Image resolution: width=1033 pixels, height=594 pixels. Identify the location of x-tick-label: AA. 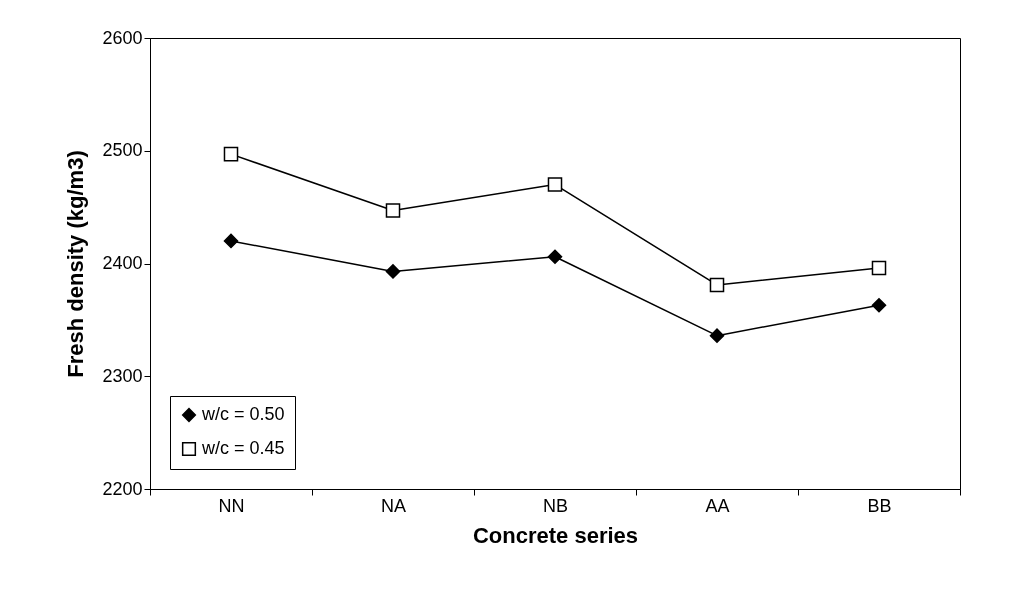
(717, 505).